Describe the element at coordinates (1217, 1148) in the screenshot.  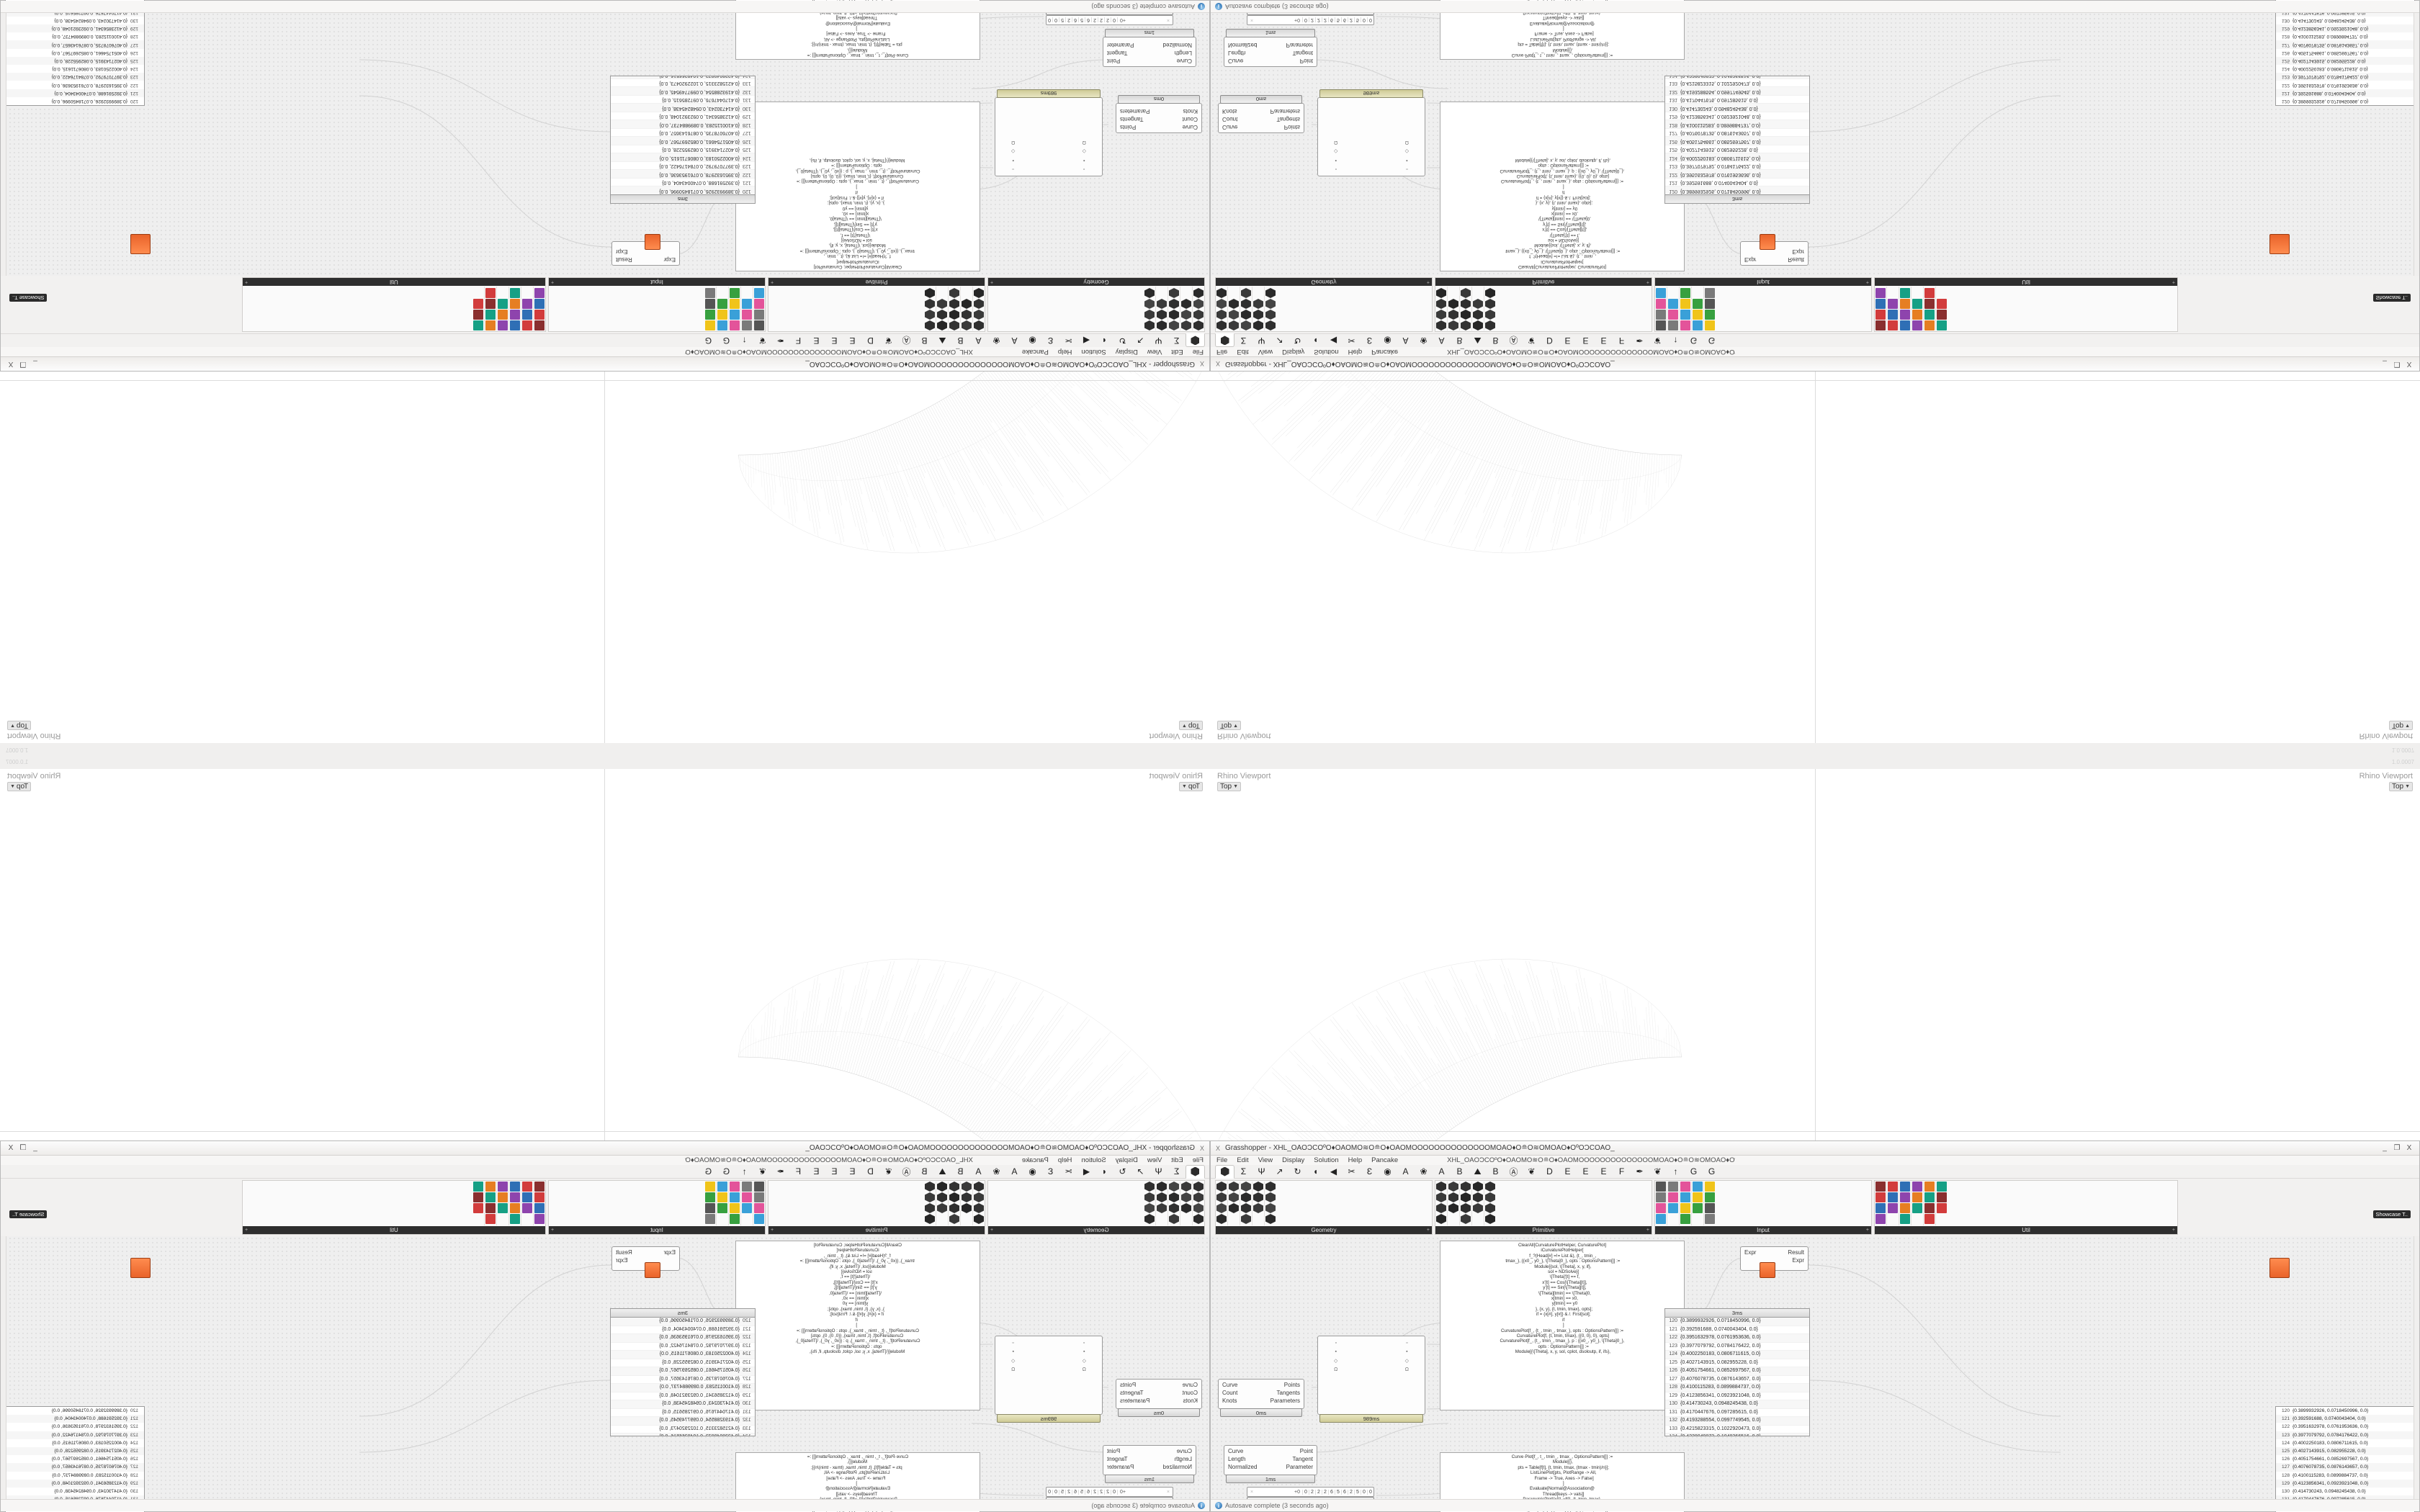
I see `window-menu-icon: X` at that location.